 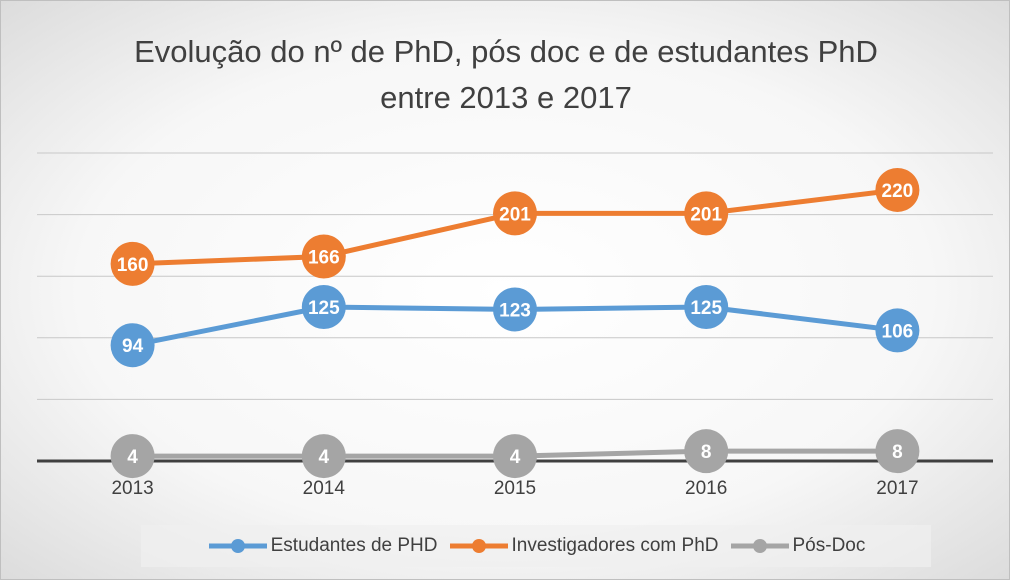 I want to click on data-label: 166, so click(x=324, y=257).